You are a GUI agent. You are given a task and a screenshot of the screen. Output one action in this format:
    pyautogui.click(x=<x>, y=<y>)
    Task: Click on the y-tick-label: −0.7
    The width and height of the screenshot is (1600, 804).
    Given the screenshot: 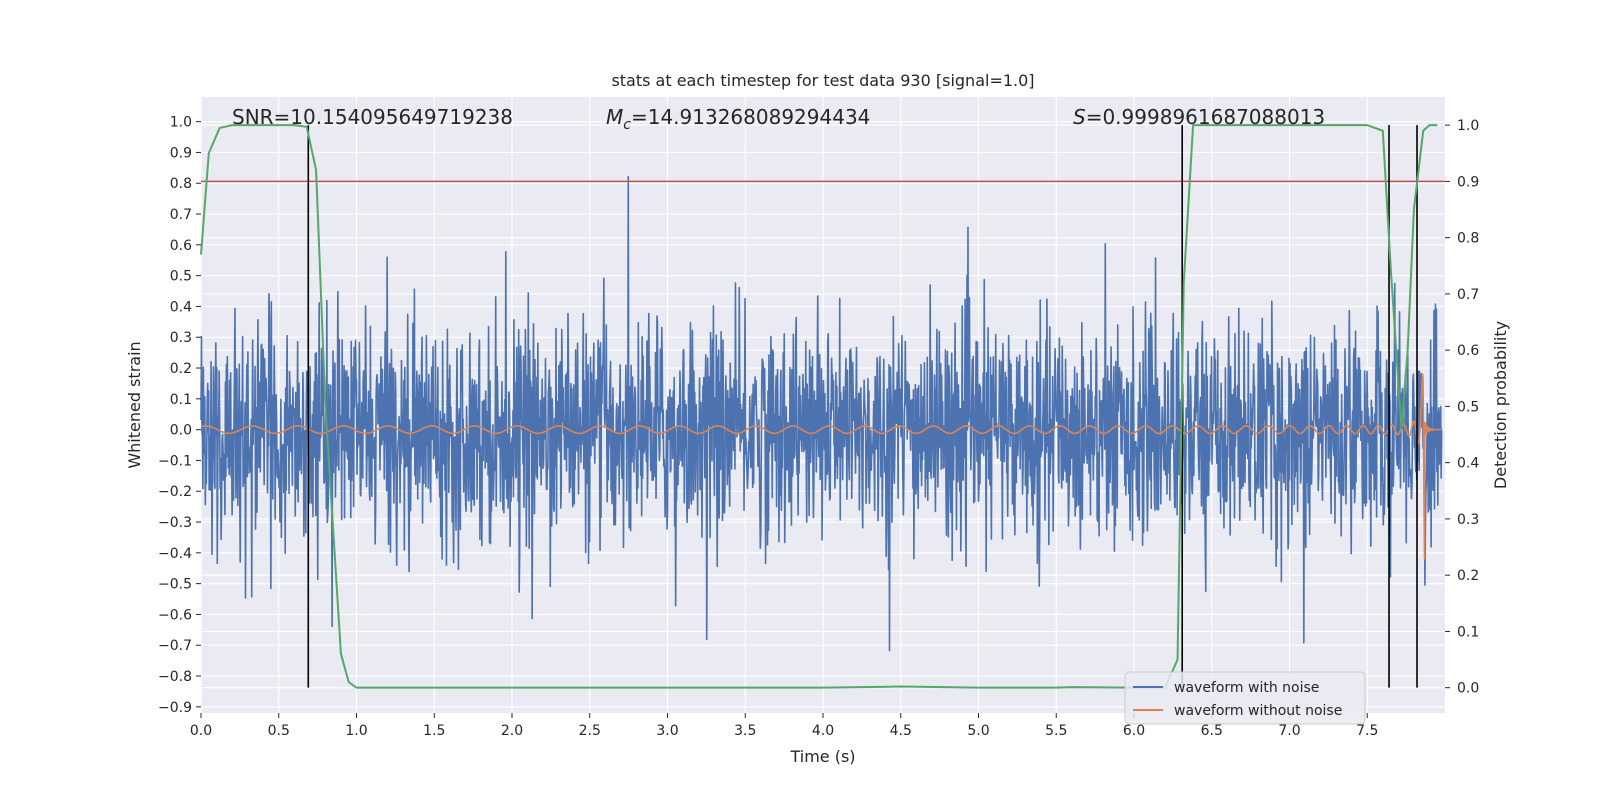 What is the action you would take?
    pyautogui.click(x=175, y=646)
    